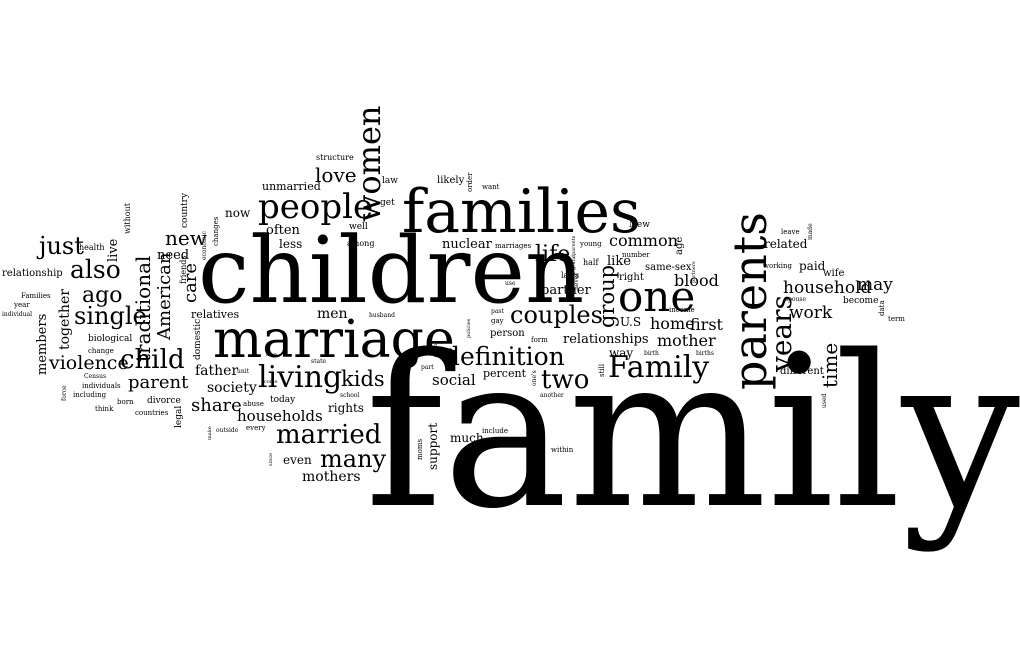  Describe the element at coordinates (21, 305) in the screenshot. I see `word-year: year` at that location.